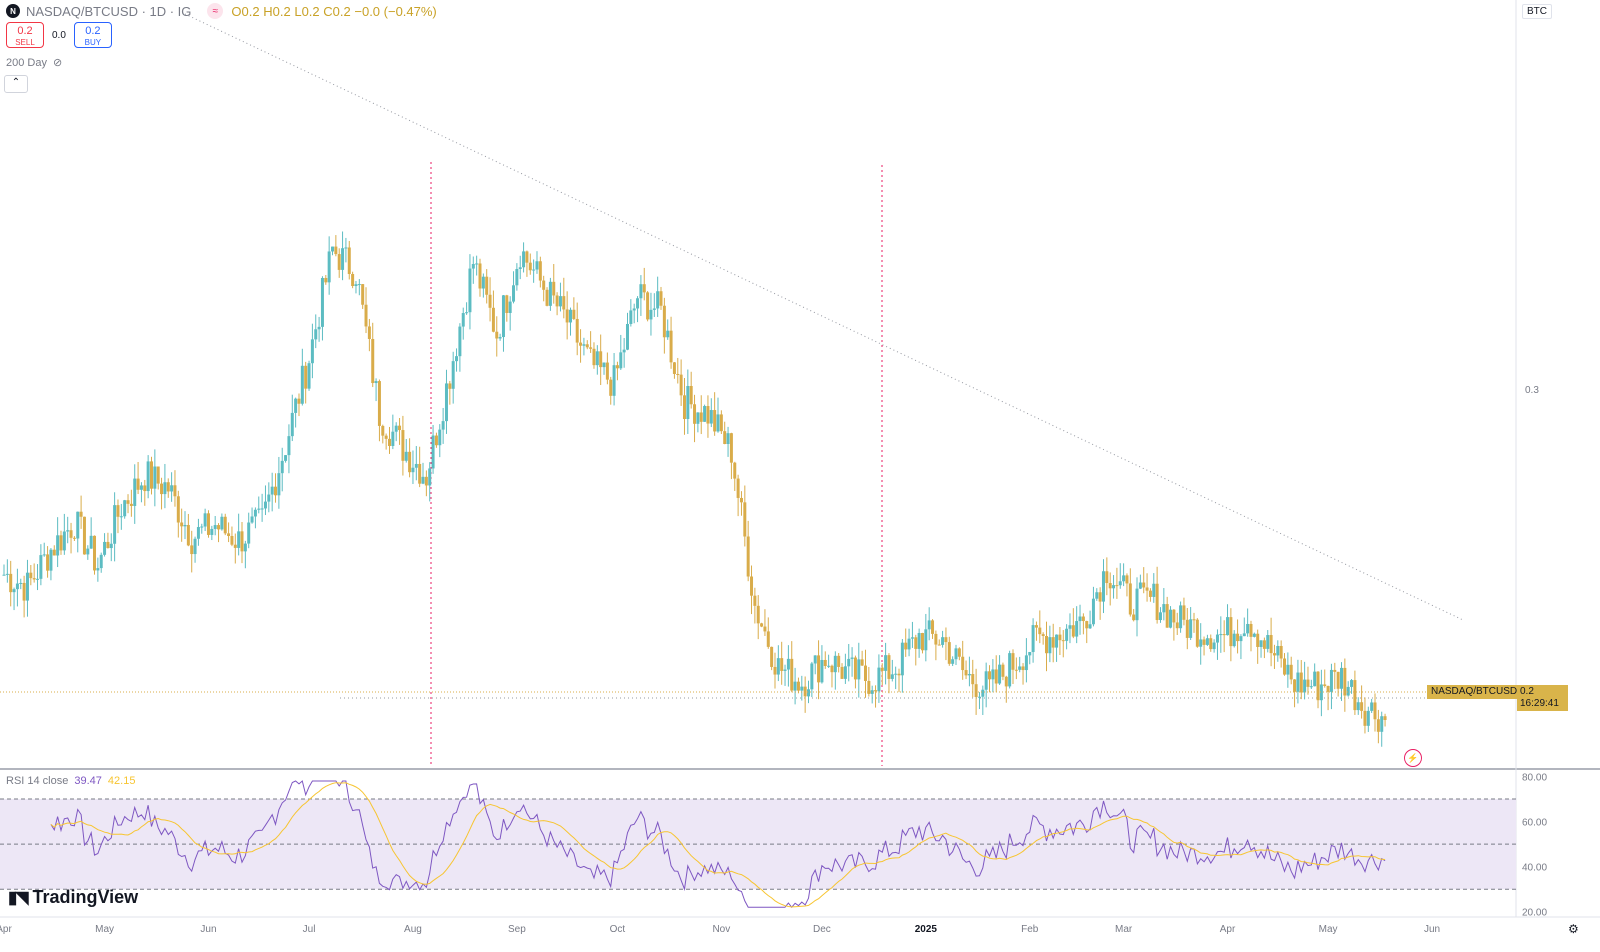  What do you see at coordinates (309, 929) in the screenshot?
I see `time-tick-label: Jul` at bounding box center [309, 929].